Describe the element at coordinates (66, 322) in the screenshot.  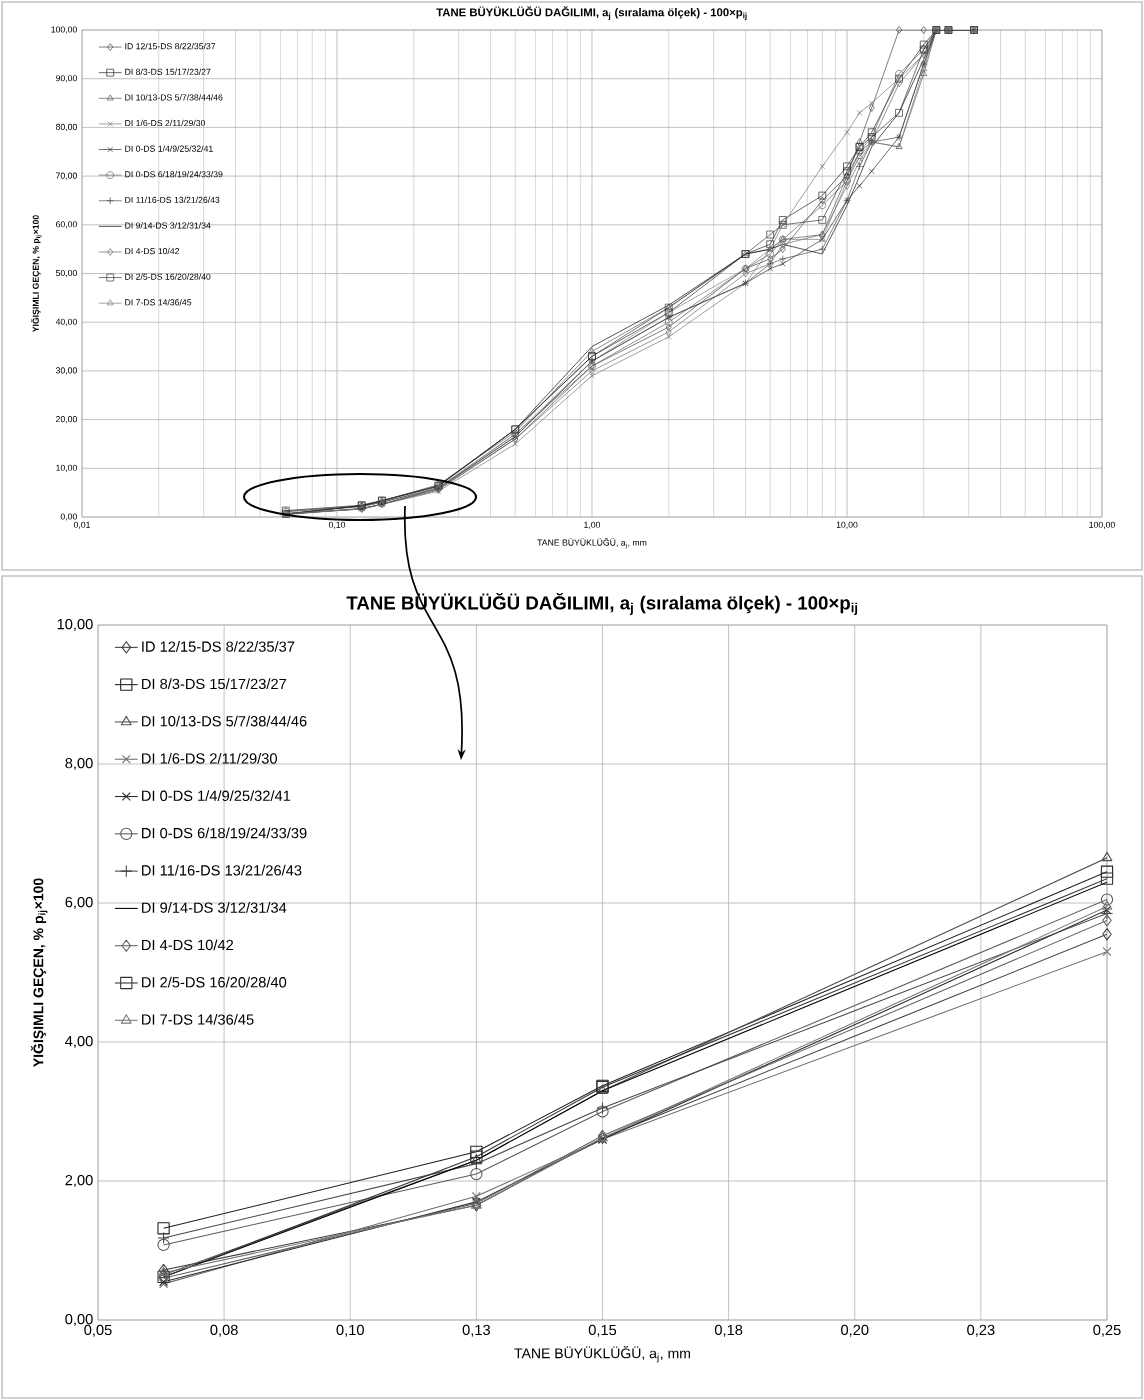
I see `y-tick-label: 40,00` at that location.